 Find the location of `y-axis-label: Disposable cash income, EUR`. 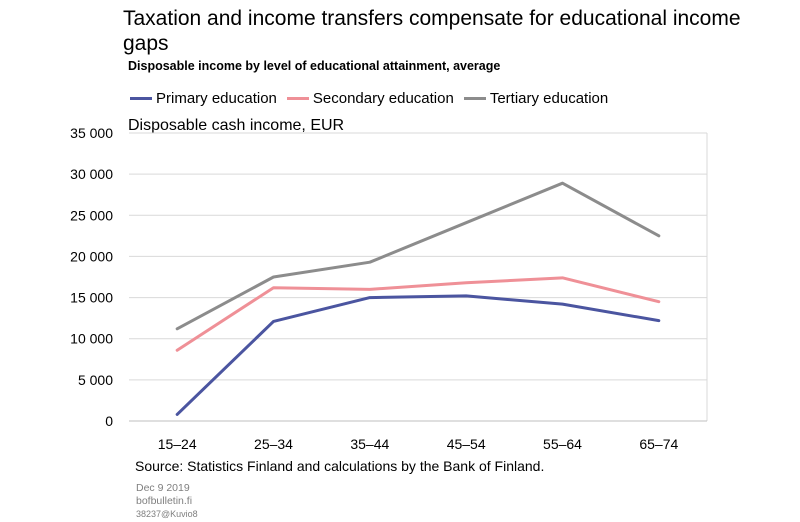

y-axis-label: Disposable cash income, EUR is located at coordinates (236, 125).